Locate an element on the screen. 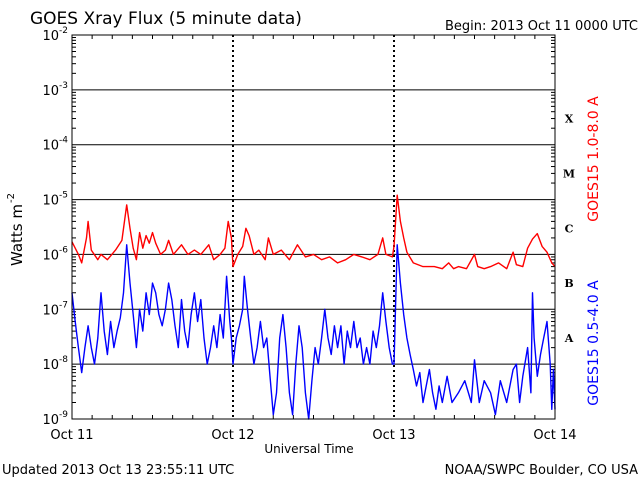  credit-text: NOAA/SWPC Boulder, CO USA is located at coordinates (541, 470).